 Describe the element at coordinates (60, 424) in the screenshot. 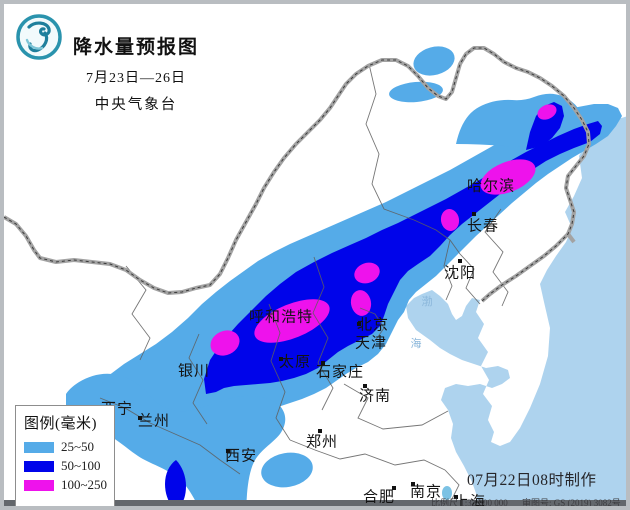

I see `legend-title: 图例(毫米)` at that location.